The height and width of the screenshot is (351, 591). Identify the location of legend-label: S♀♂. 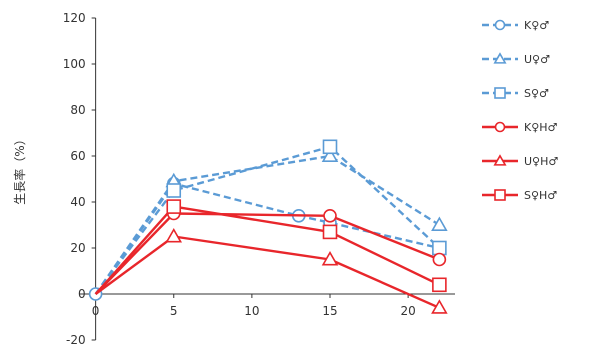
(536, 93).